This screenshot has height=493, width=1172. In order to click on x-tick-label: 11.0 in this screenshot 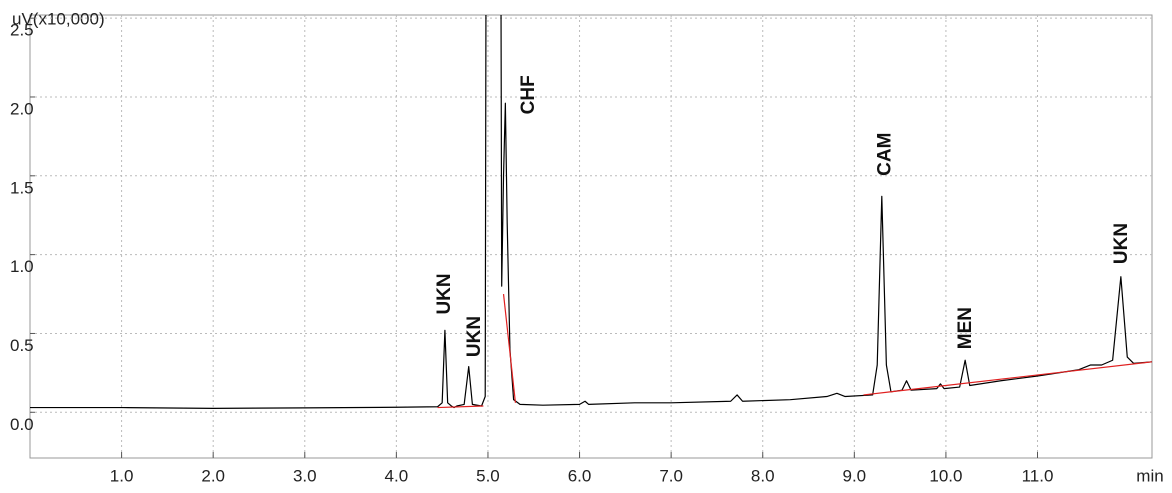, I will do `click(1038, 475)`.